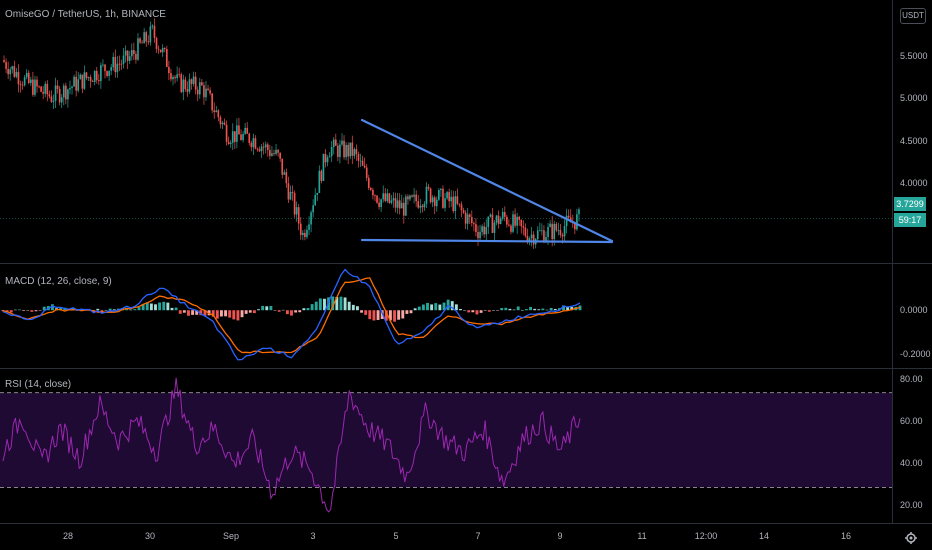  Describe the element at coordinates (68, 536) in the screenshot. I see `time-tick: 28` at that location.